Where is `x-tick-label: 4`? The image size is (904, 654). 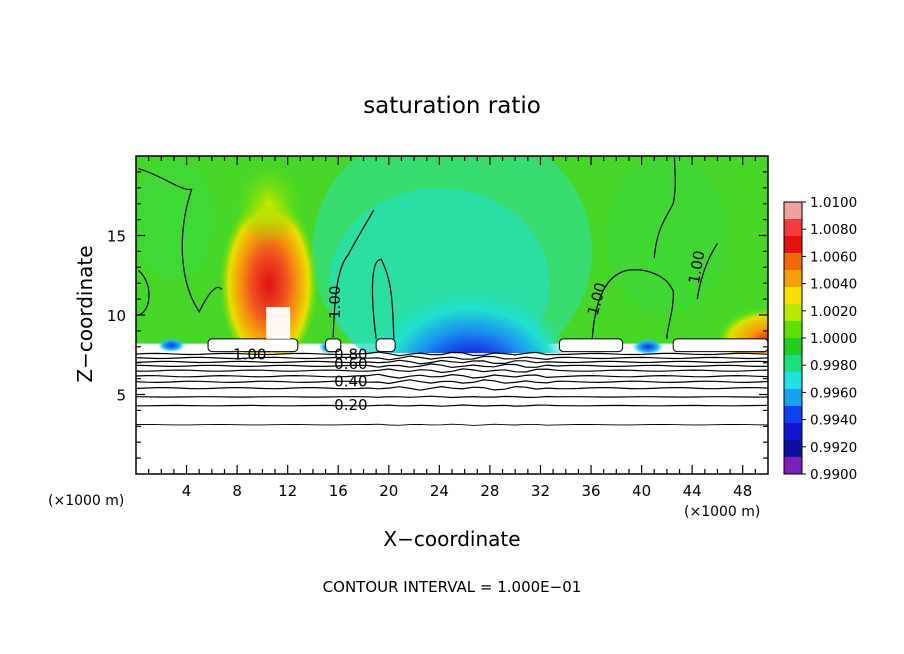
x-tick-label: 4 is located at coordinates (187, 491).